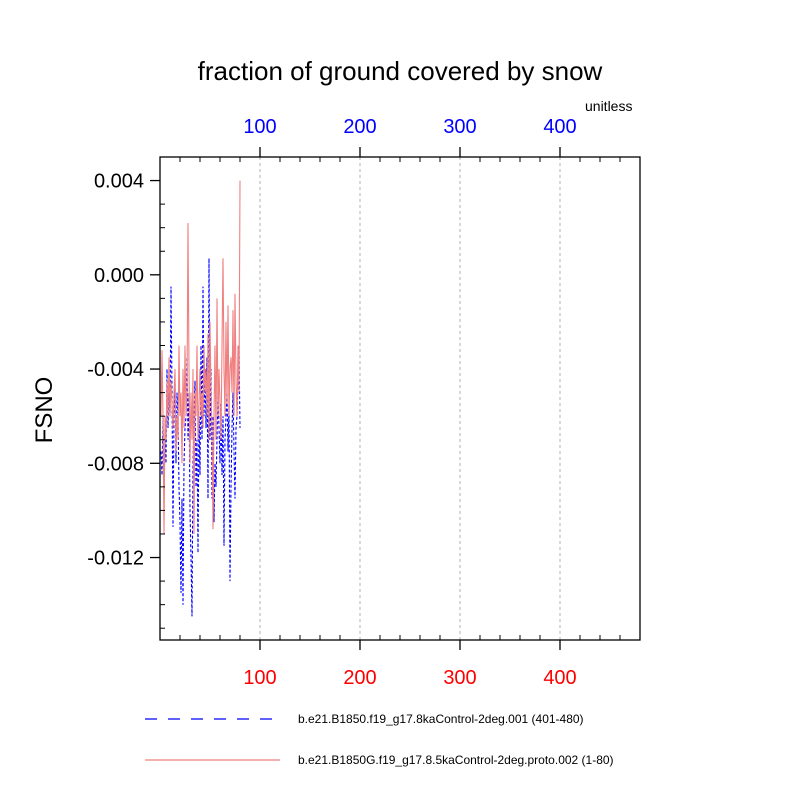 This screenshot has height=800, width=800. I want to click on x-top-tick-label: 200, so click(359, 127).